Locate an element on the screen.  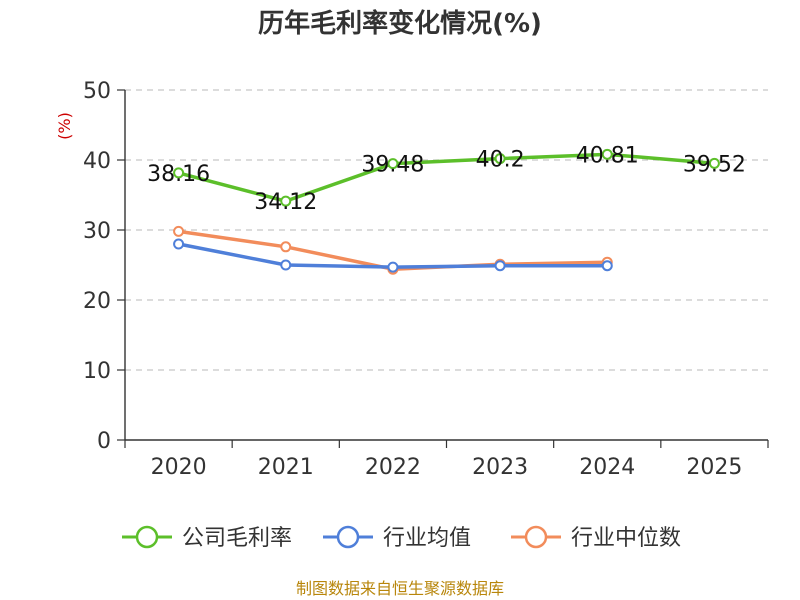
legend: 公司毛利率 行业均值 行业中位数 is located at coordinates (401, 538).